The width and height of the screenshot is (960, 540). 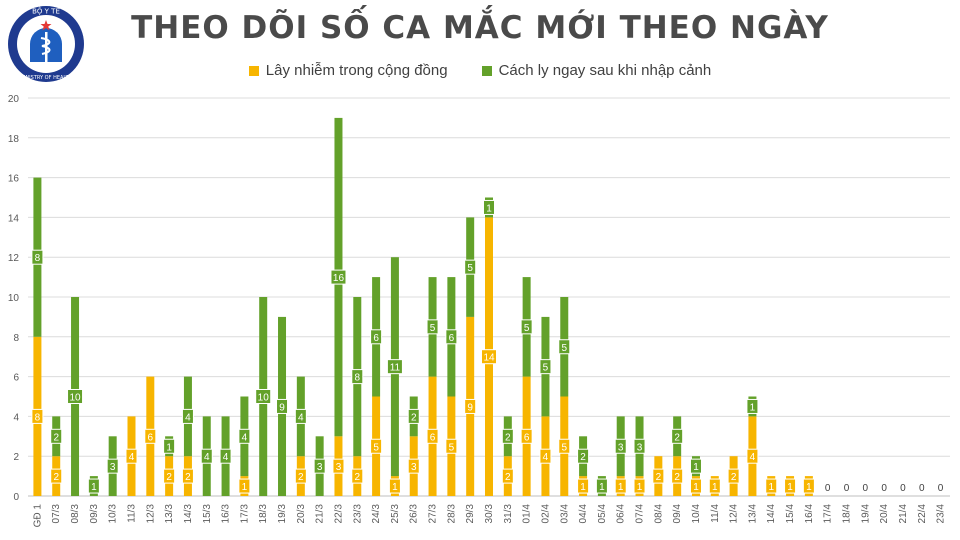 I want to click on svg-text: MINISTRY OF HEALTH, so click(x=46, y=78).